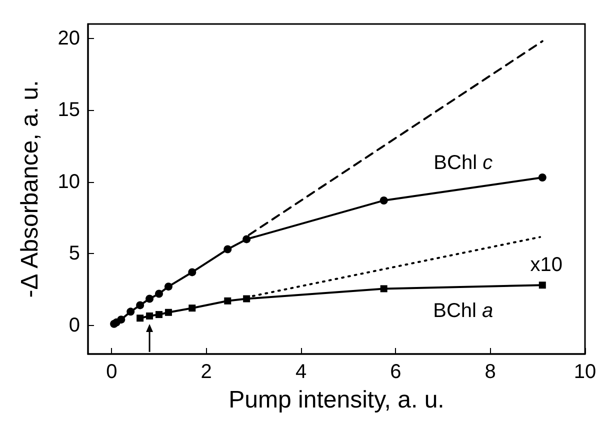  I want to click on series-label: BChl c, so click(463, 163).